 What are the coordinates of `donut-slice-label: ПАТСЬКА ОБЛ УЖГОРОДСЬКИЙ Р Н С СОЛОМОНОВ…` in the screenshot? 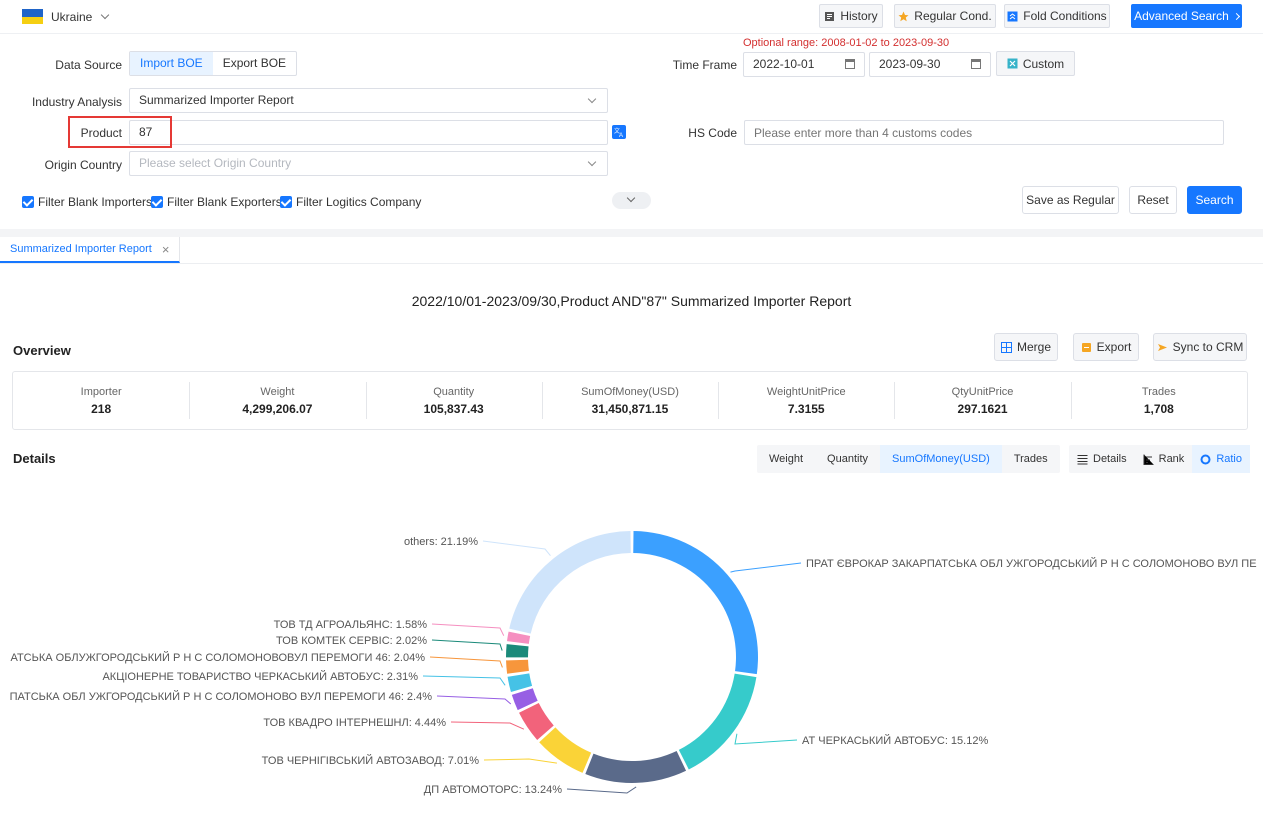 It's located at (221, 696).